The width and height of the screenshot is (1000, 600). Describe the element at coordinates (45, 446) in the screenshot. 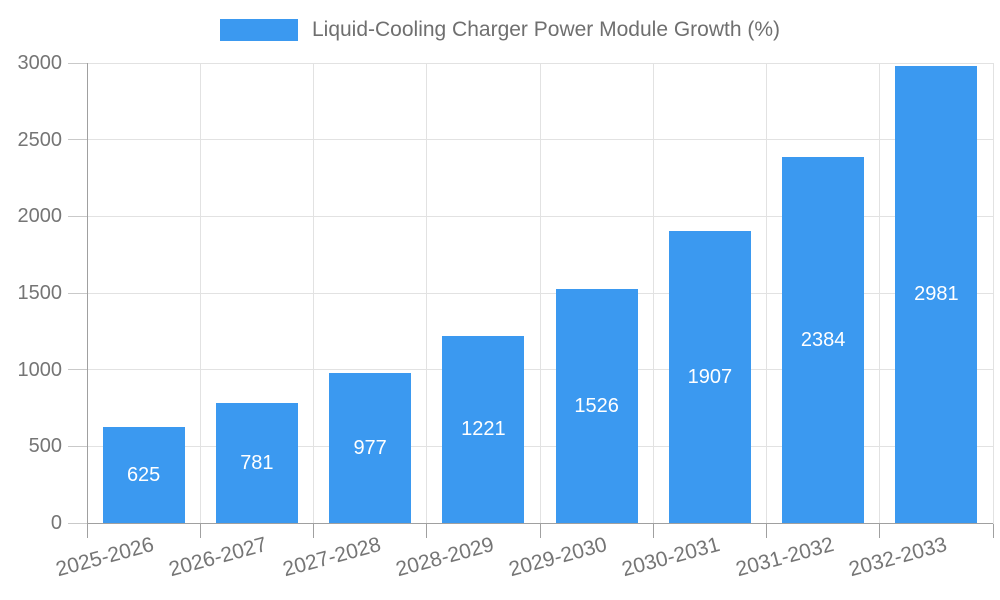

I see `y-axis-tick-label: 500` at that location.